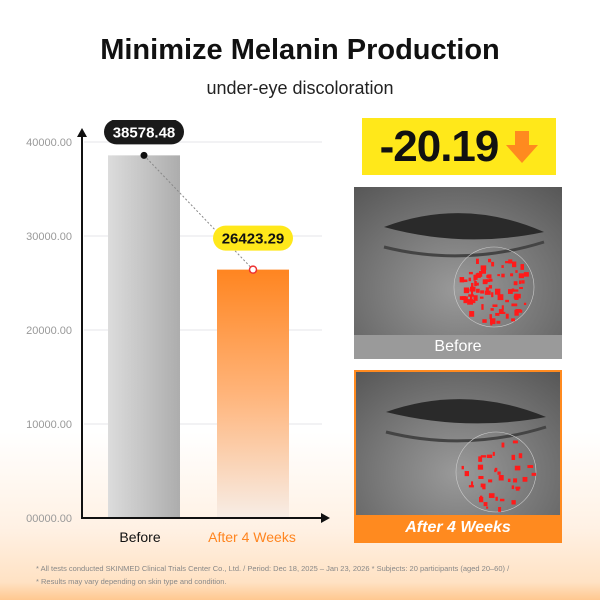  Describe the element at coordinates (300, 88) in the screenshot. I see `page-subtitle: under-eye discoloration` at that location.